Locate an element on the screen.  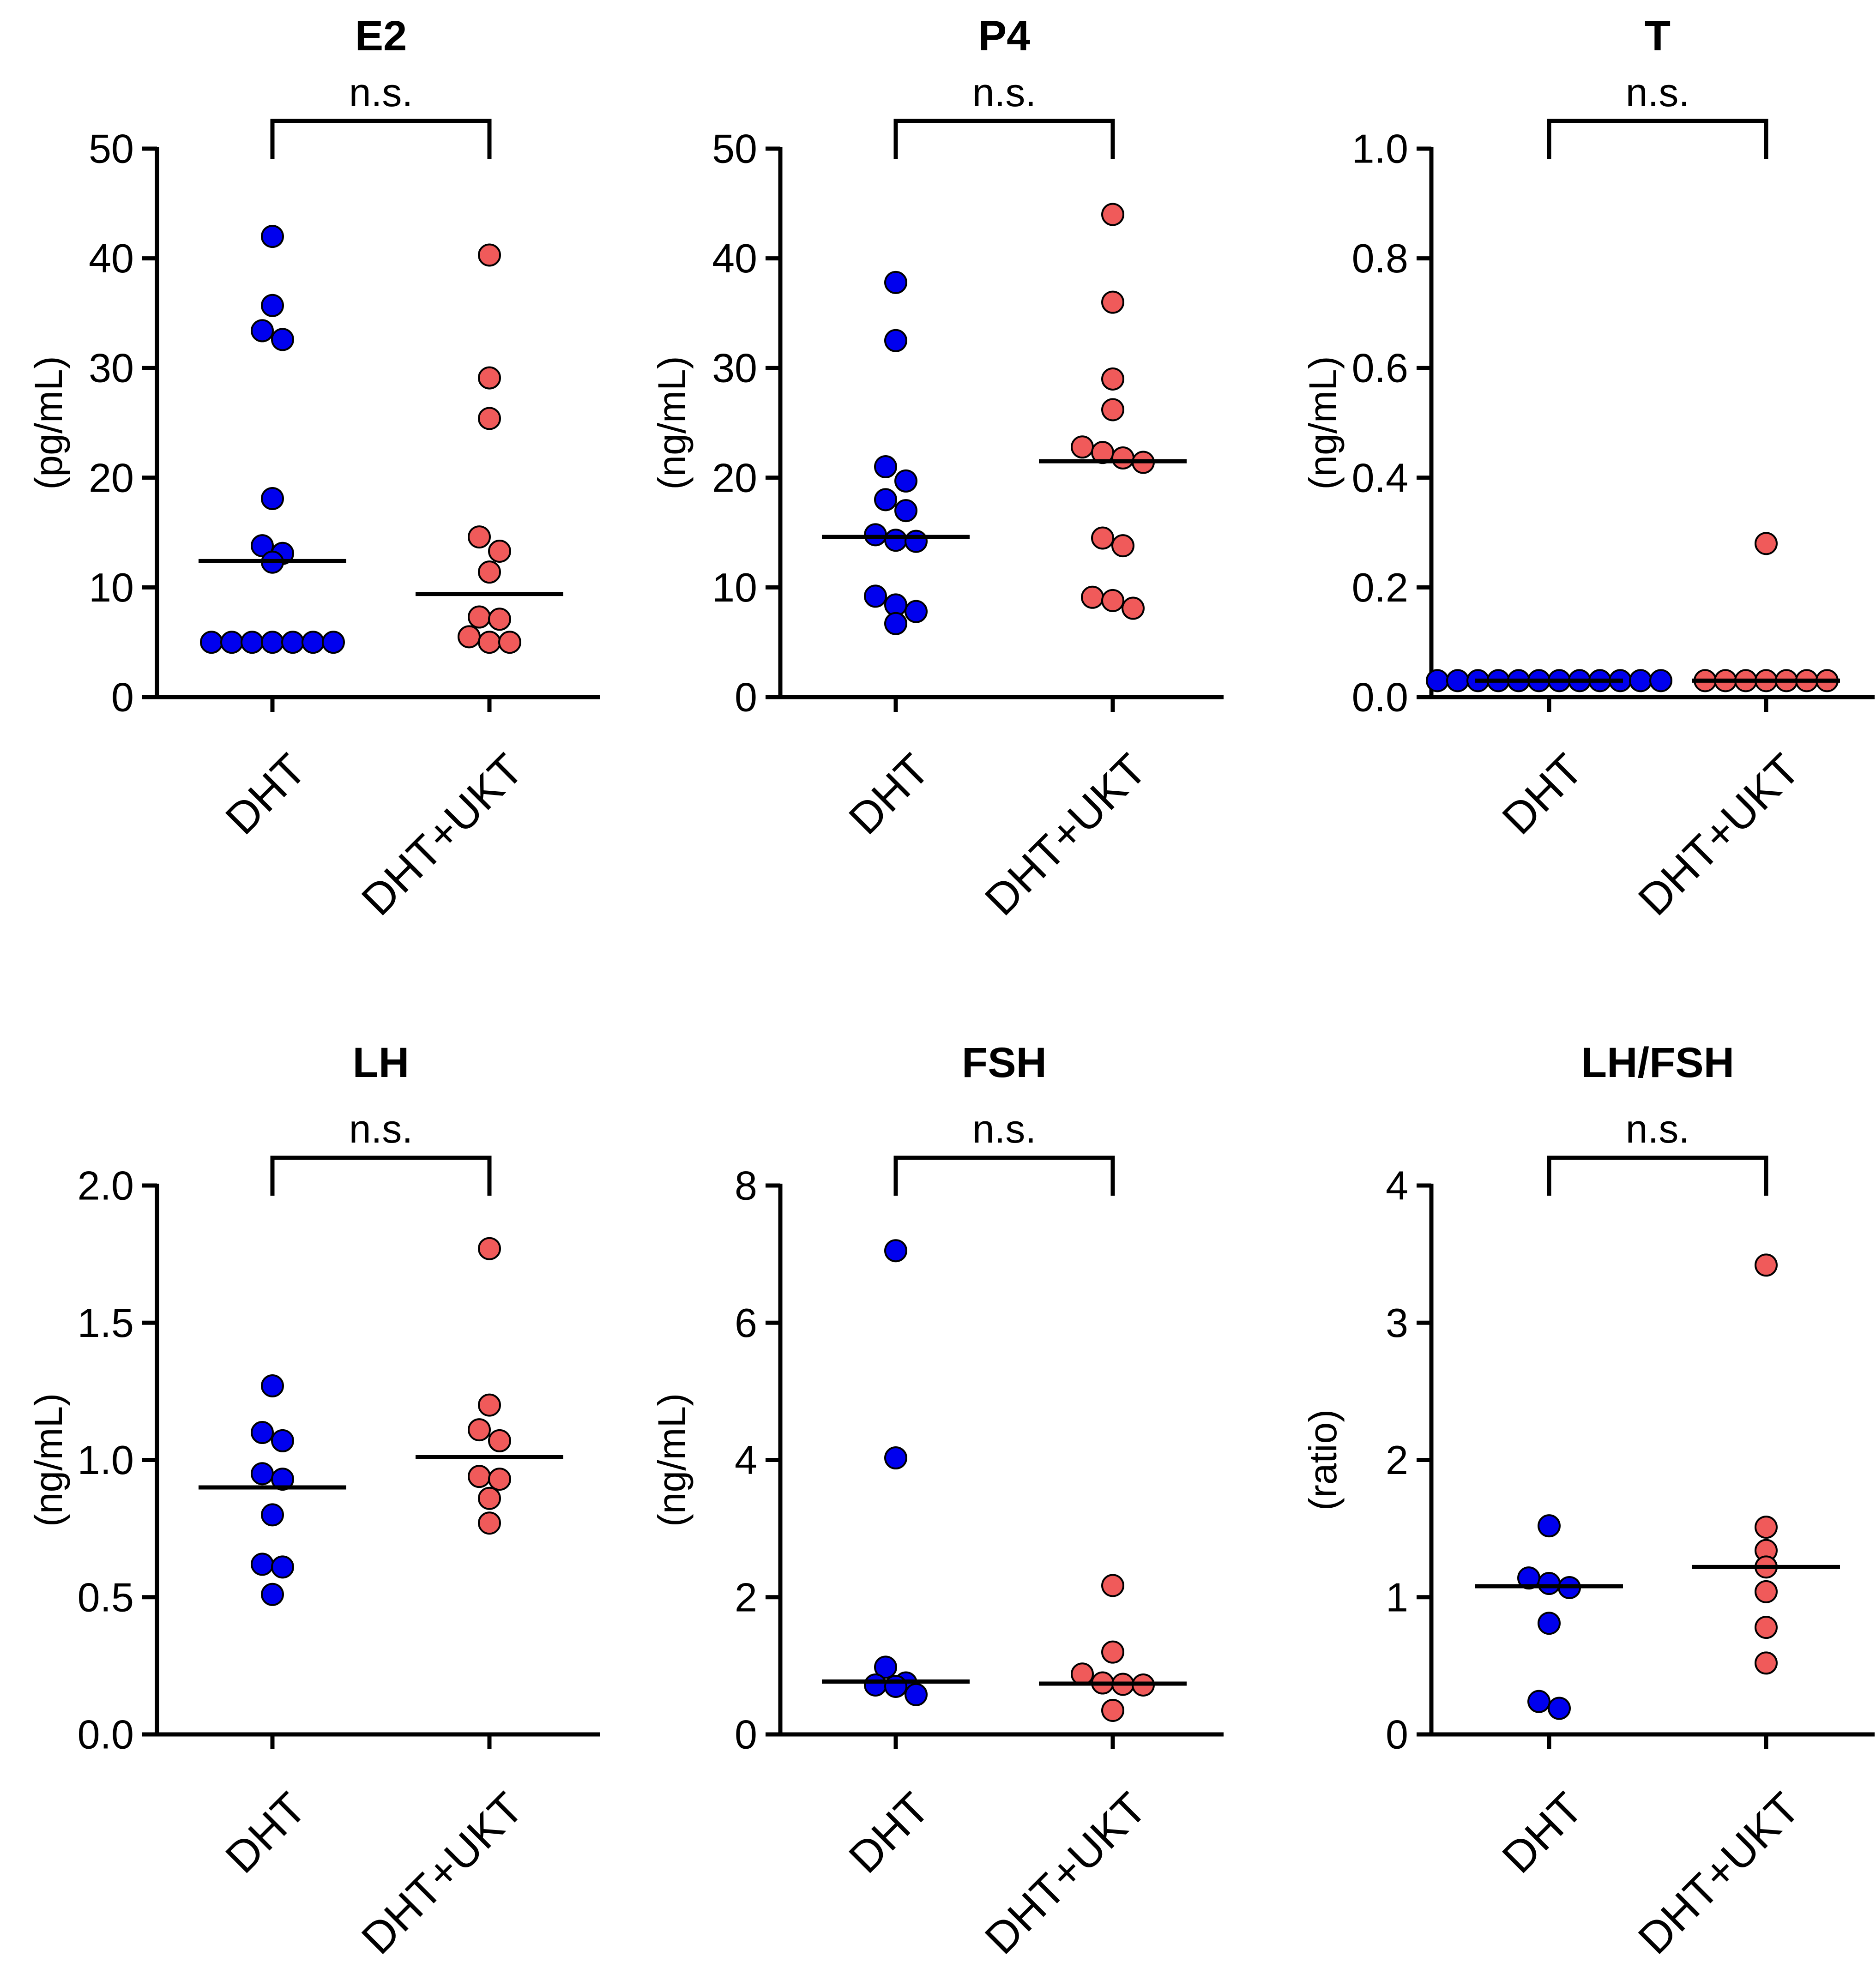
y-tick-label: 1.5 is located at coordinates (106, 1323).